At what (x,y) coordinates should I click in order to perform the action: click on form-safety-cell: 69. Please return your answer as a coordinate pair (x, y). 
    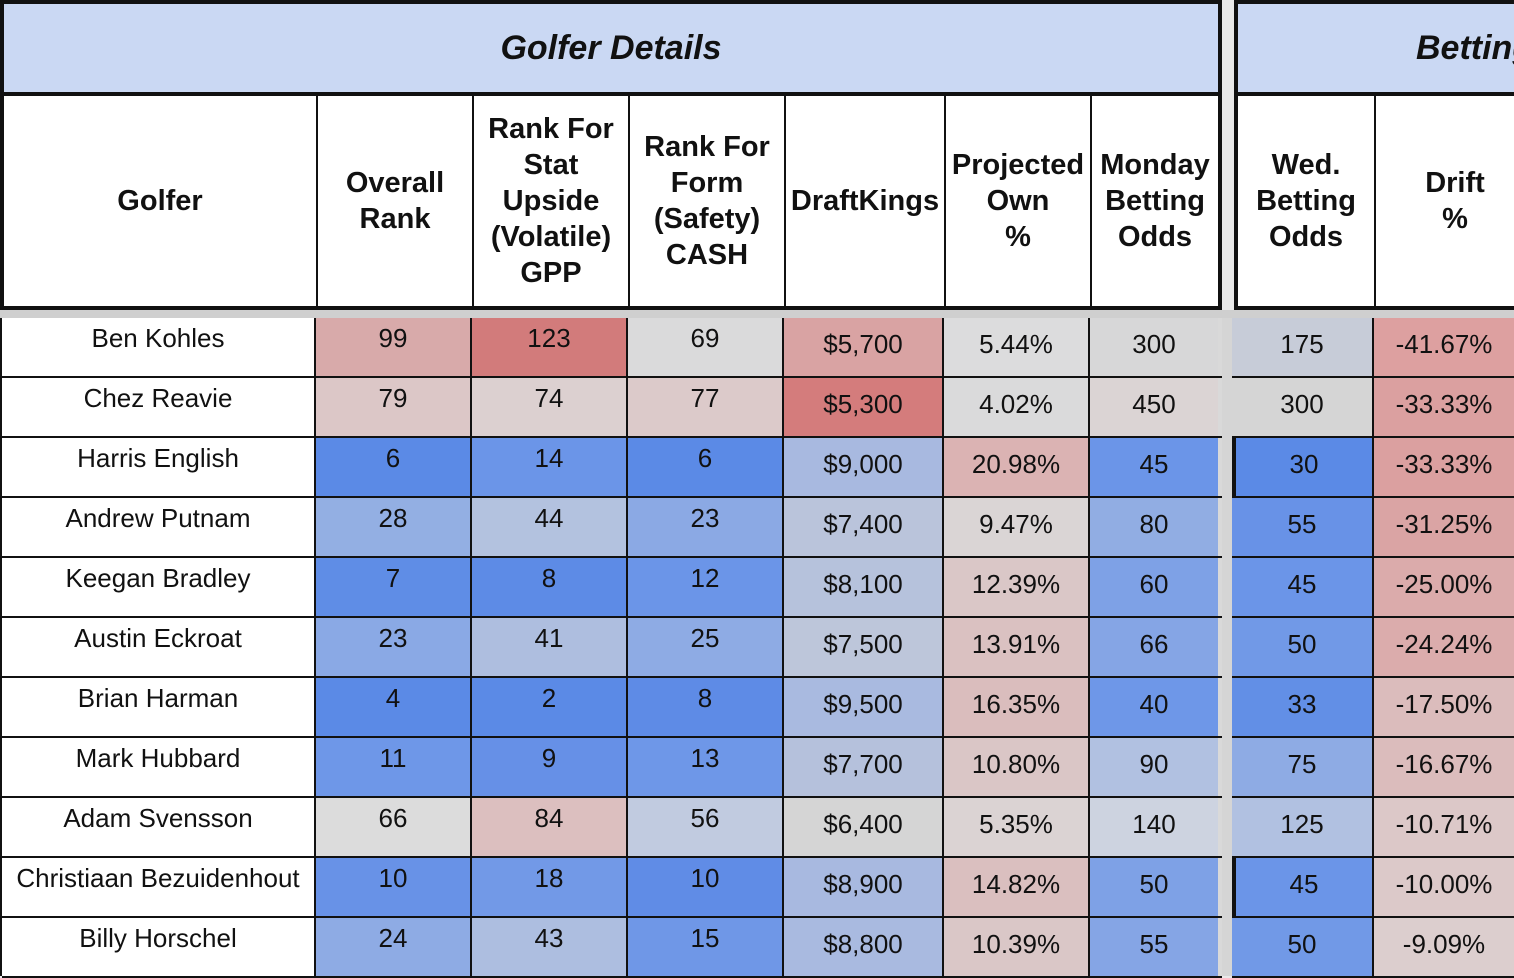
    Looking at the image, I should click on (706, 347).